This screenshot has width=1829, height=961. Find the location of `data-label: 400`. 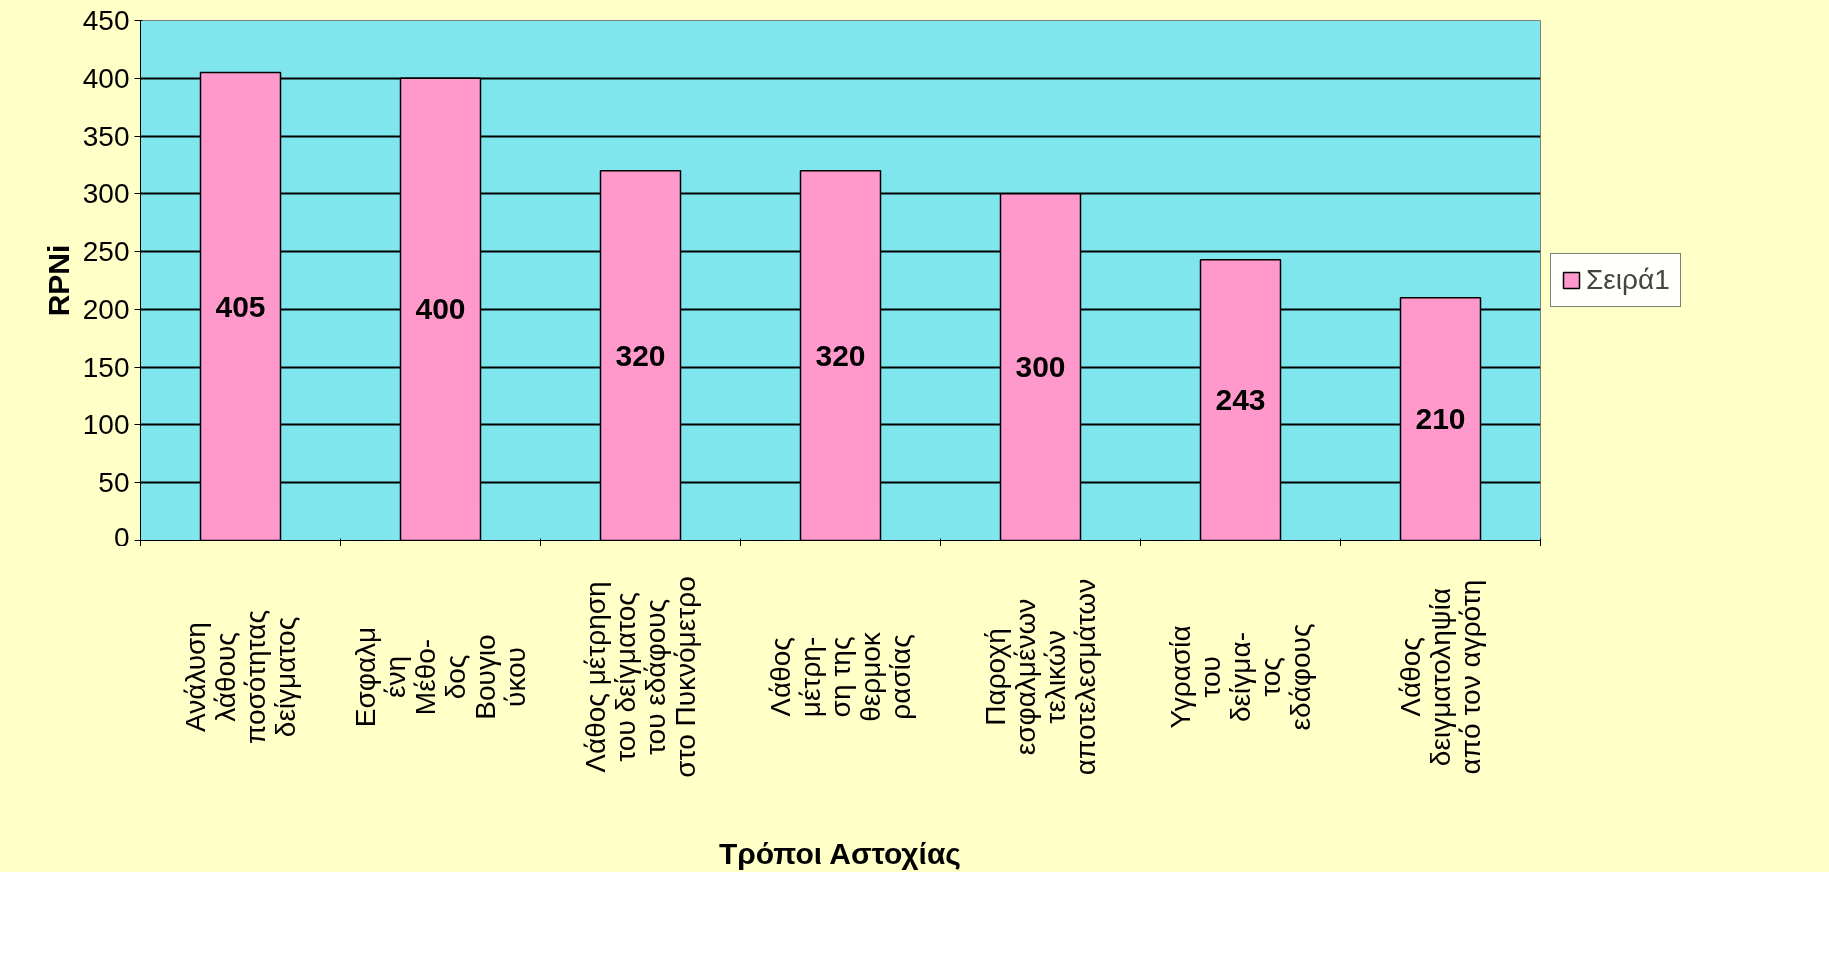

data-label: 400 is located at coordinates (440, 309).